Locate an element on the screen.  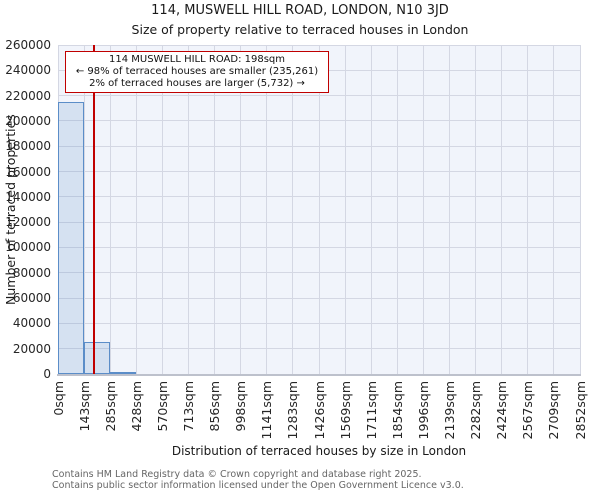
x-tick-label: 143sqm is located at coordinates (84, 406).